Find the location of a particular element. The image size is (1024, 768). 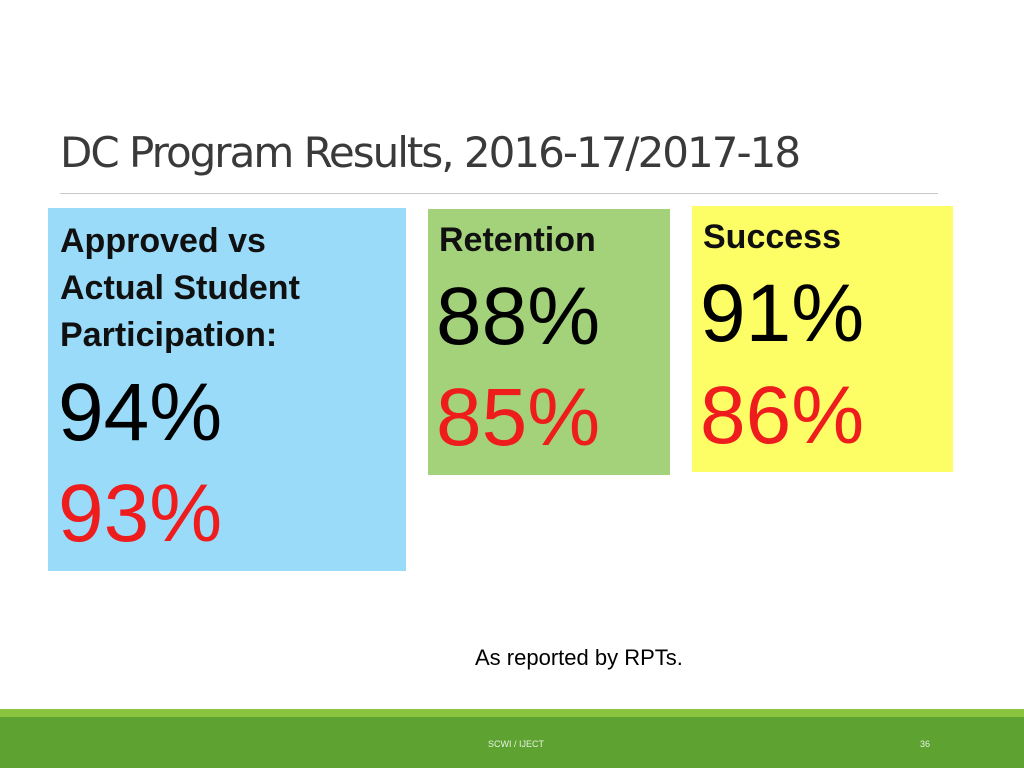

retention-label: Retention is located at coordinates (517, 240).